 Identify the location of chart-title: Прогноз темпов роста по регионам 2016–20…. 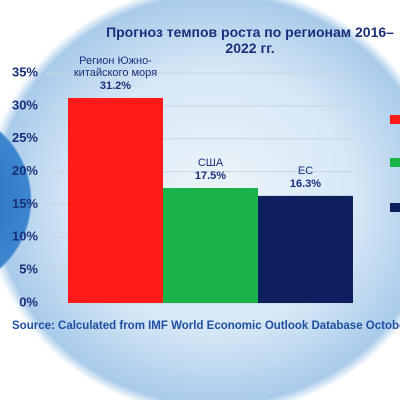
(250, 40).